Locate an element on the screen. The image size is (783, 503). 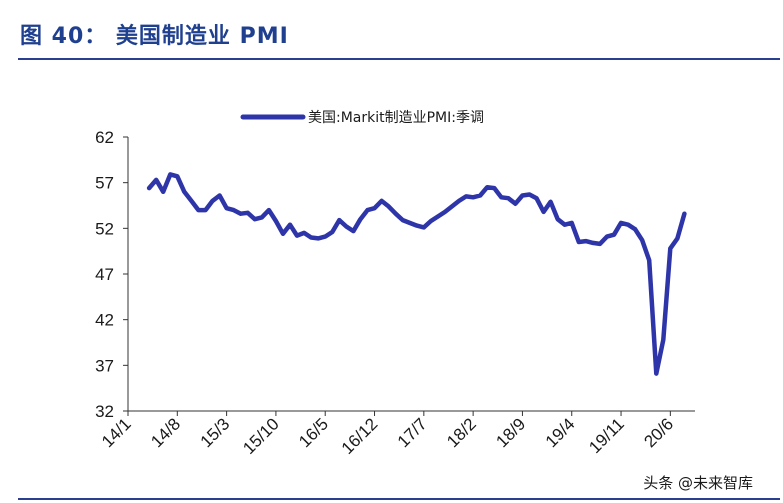
y-tick-labels: 62 57 52 47 42 37 32 is located at coordinates (104, 274).